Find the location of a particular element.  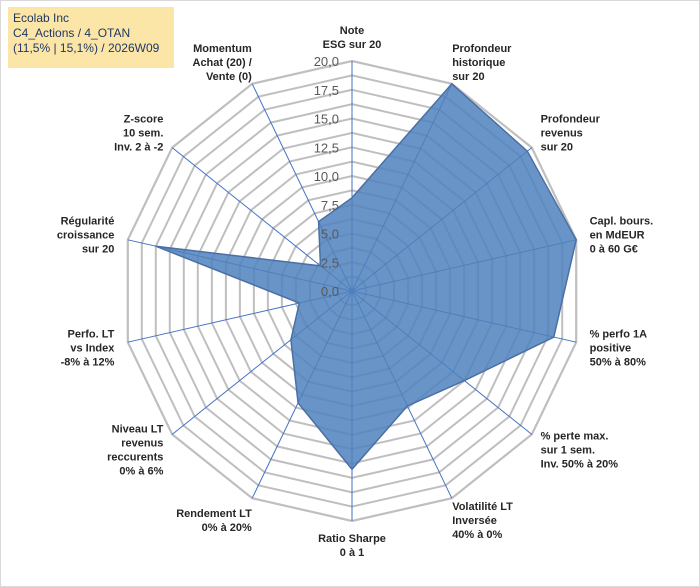

axis-label-line: 0% à 20% is located at coordinates (227, 528).